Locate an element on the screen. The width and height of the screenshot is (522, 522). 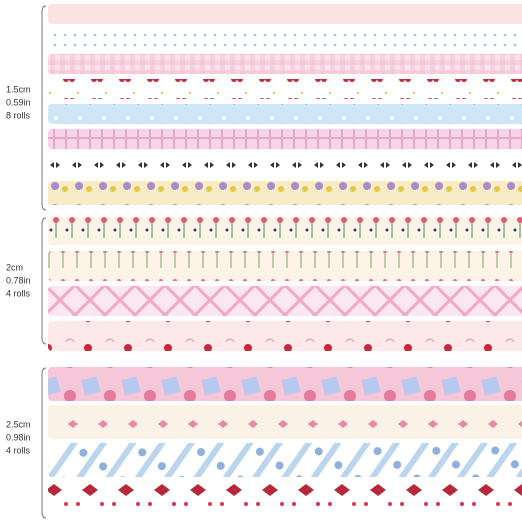
size-label: 2.5cm is located at coordinates (18, 424).